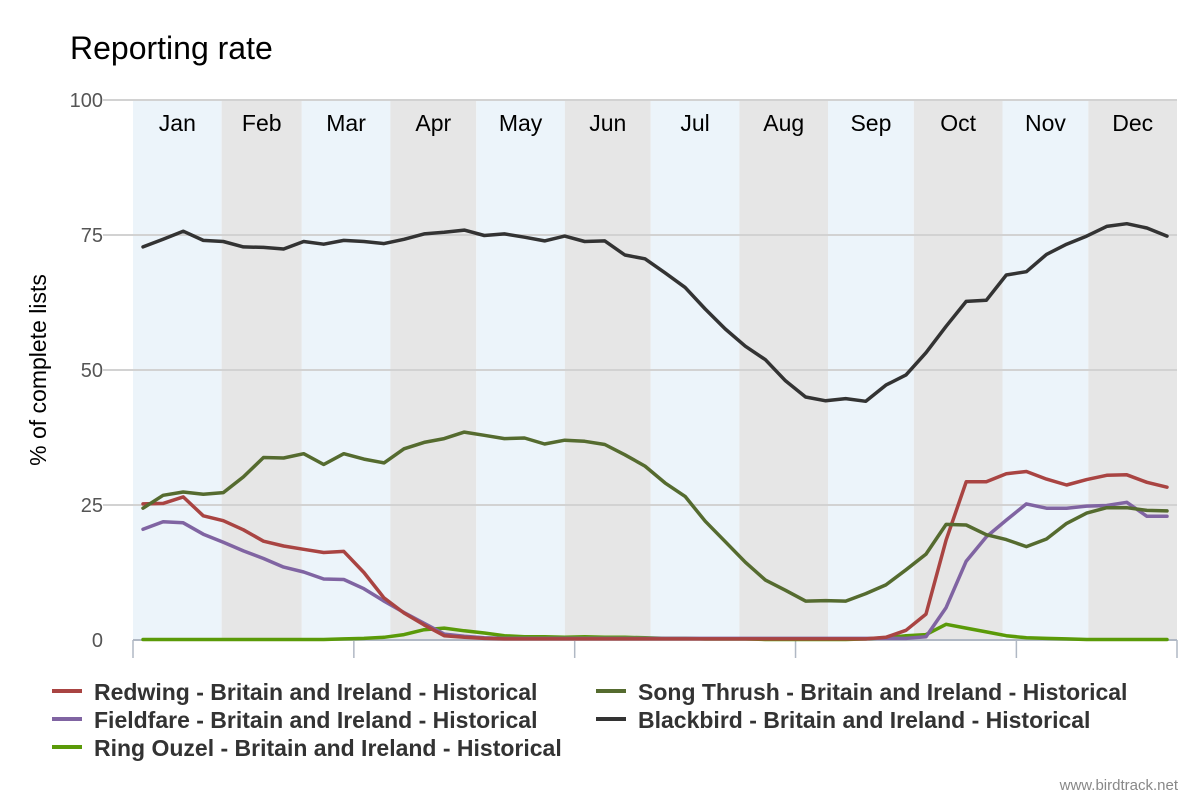  Describe the element at coordinates (607, 123) in the screenshot. I see `month-label: Jun` at that location.